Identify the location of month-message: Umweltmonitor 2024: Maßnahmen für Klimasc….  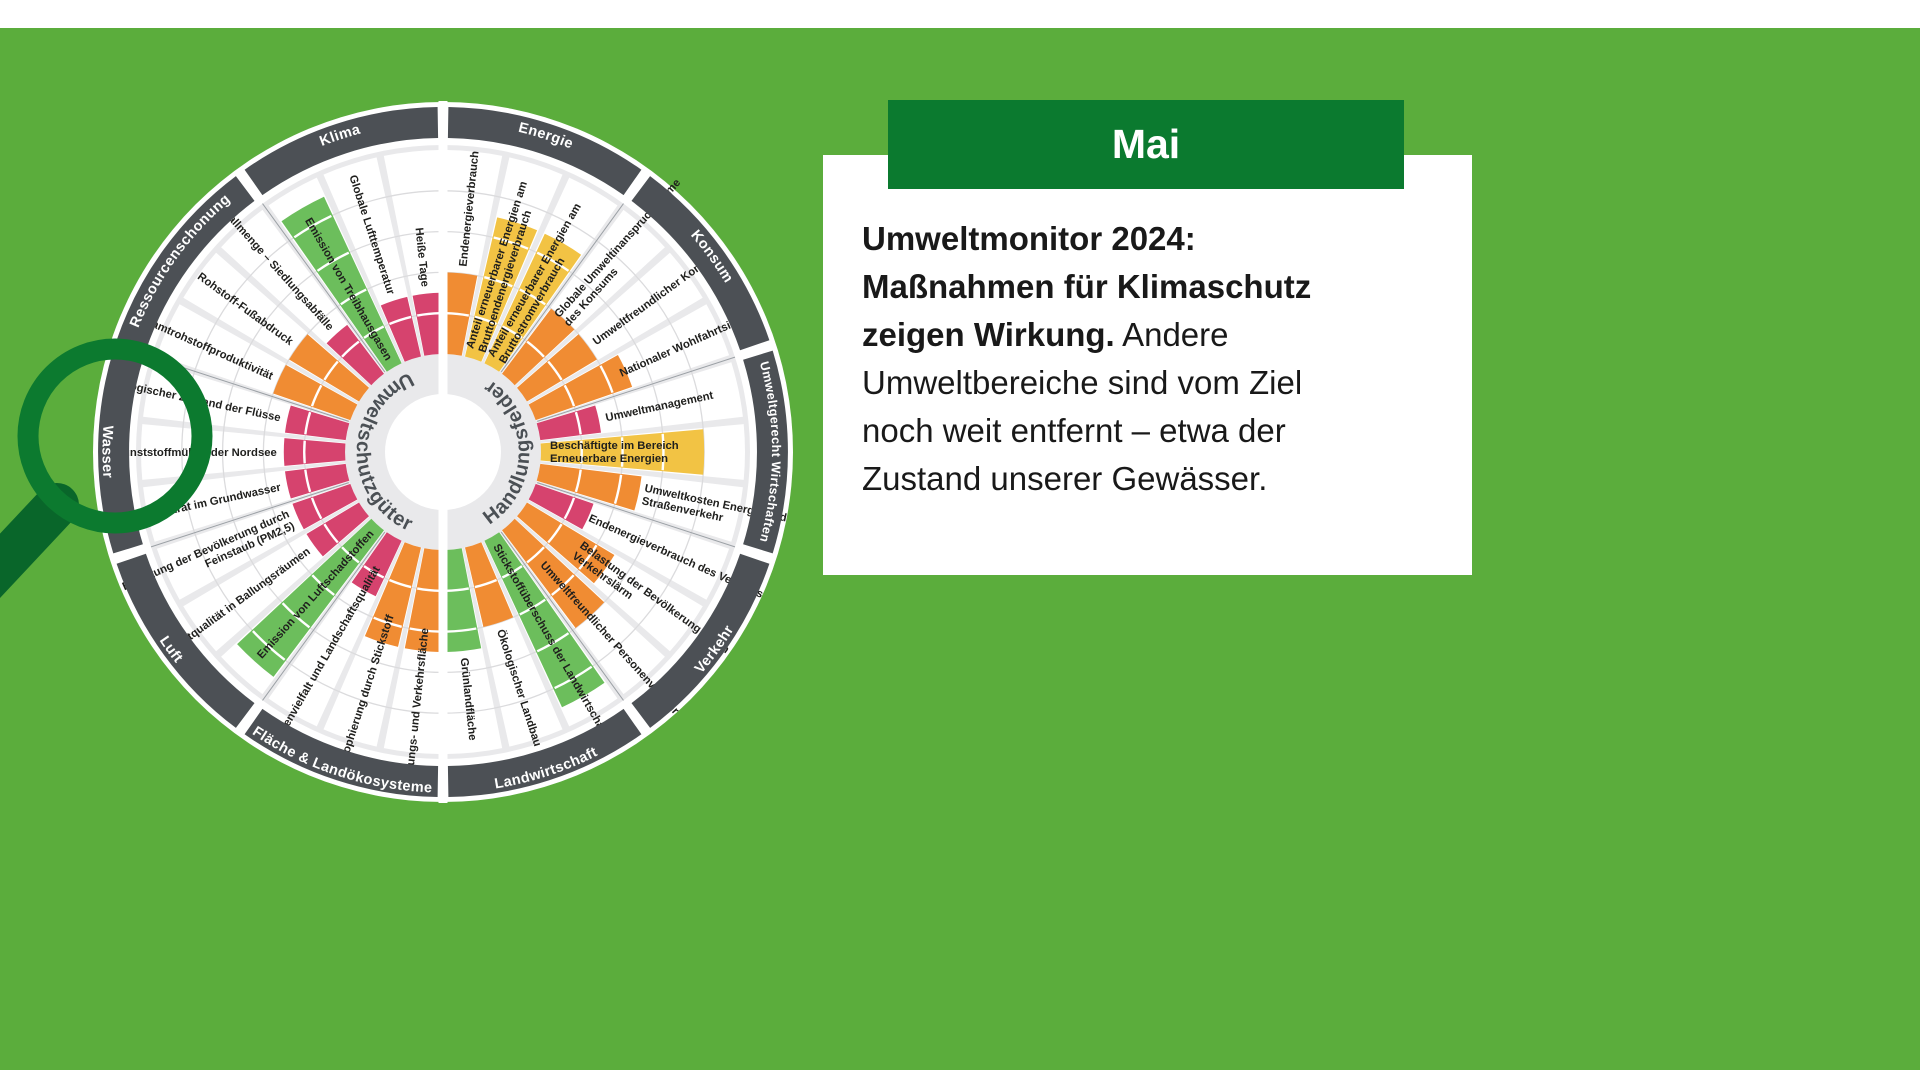
(1149, 359).